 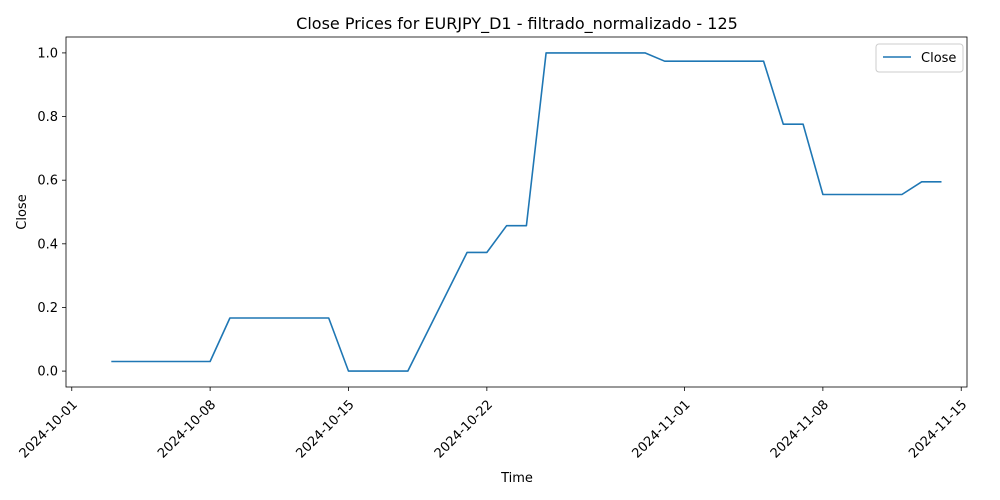 I want to click on y-tick-label: 0.6, so click(x=47, y=181).